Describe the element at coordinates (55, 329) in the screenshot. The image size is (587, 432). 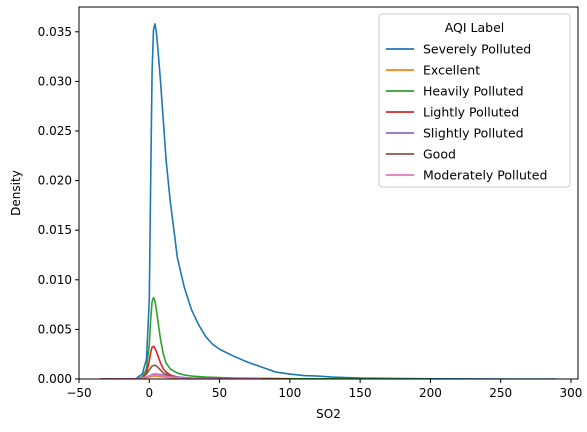
I see `y-tick-label: 0.005` at that location.